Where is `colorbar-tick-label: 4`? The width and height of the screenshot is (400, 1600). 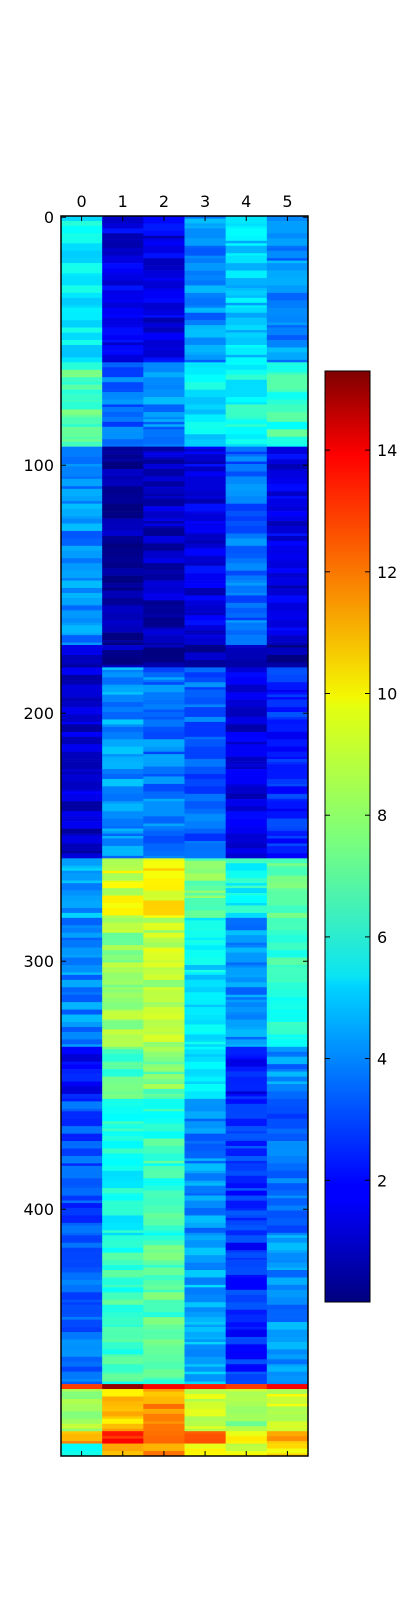
colorbar-tick-label: 4 is located at coordinates (382, 1059).